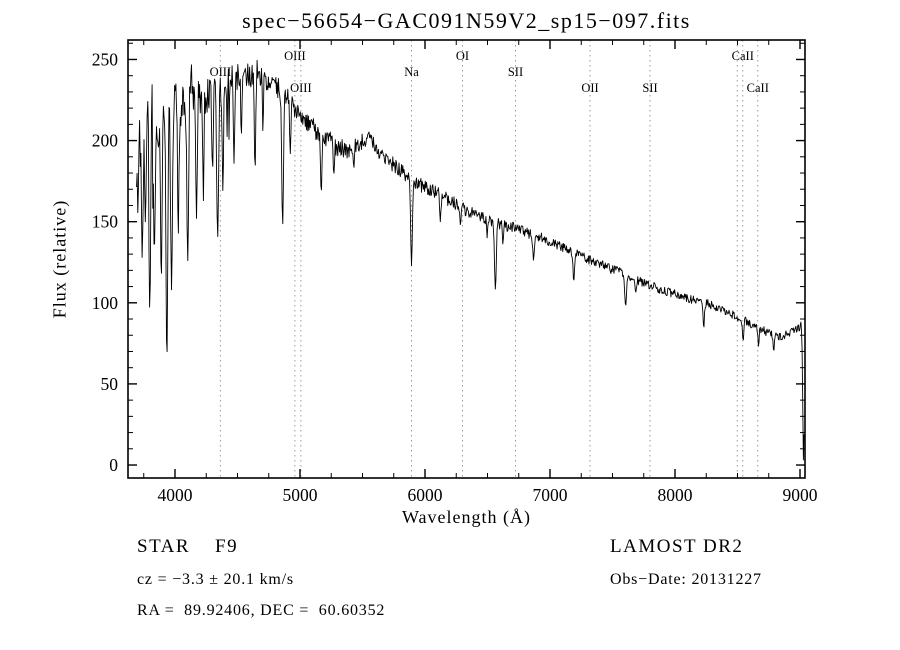 The height and width of the screenshot is (650, 900). Describe the element at coordinates (800, 495) in the screenshot. I see `x-tick-label: 9000` at that location.